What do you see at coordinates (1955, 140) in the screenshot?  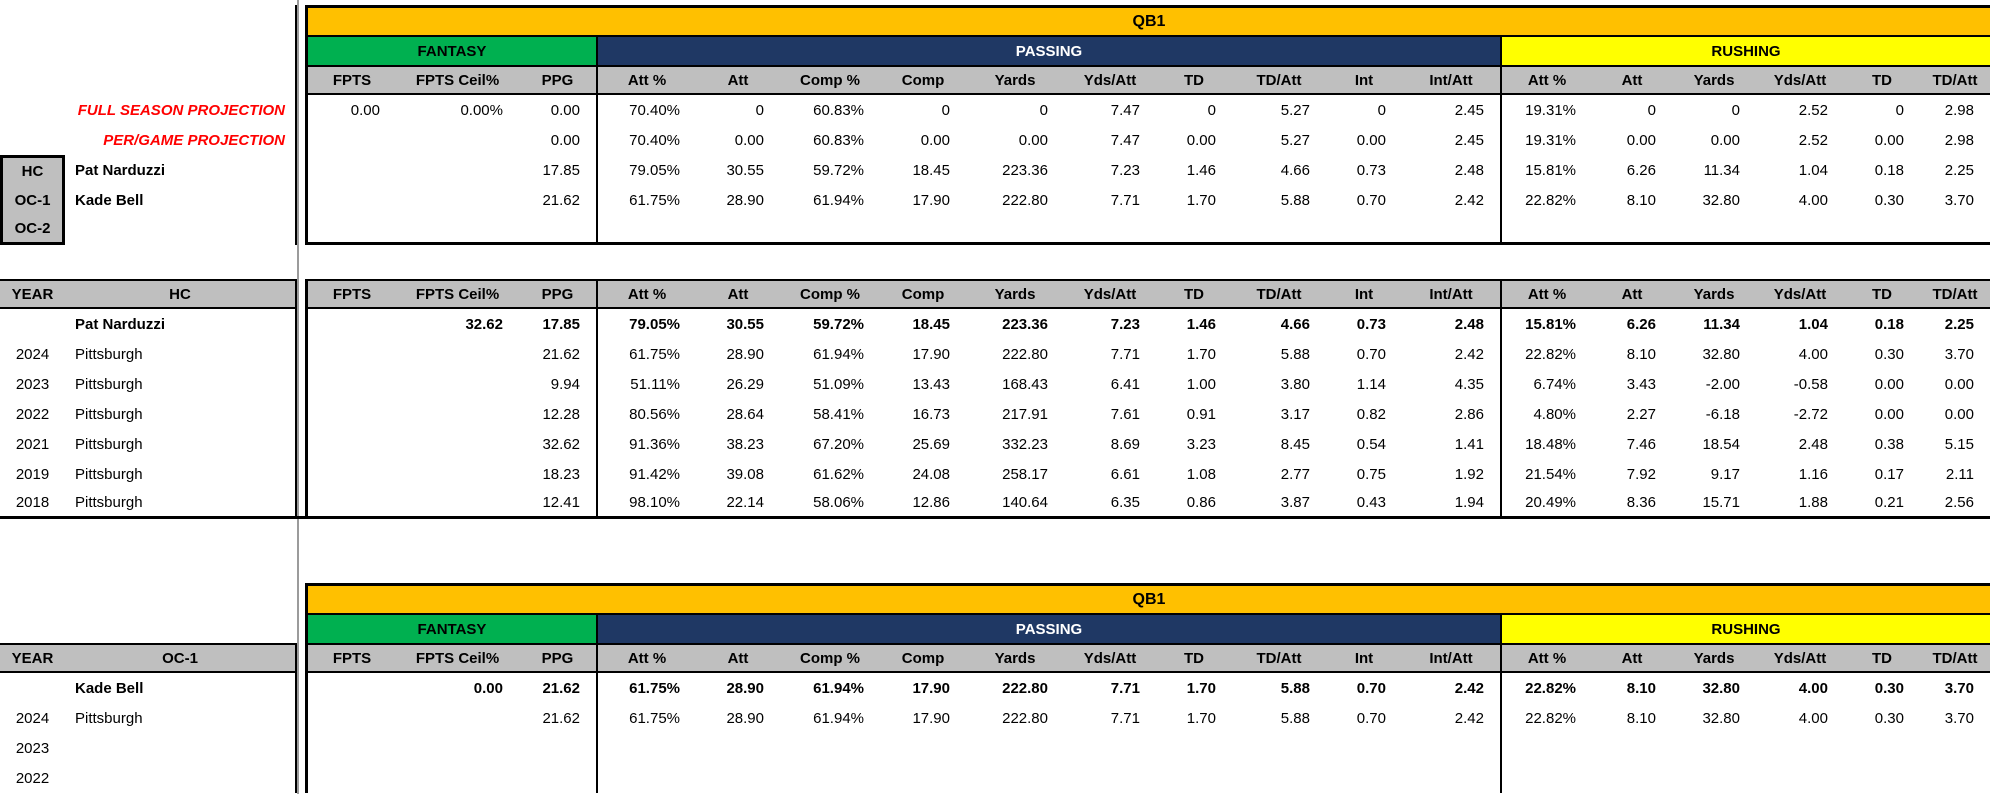 I see `stat-cell: 2.98` at bounding box center [1955, 140].